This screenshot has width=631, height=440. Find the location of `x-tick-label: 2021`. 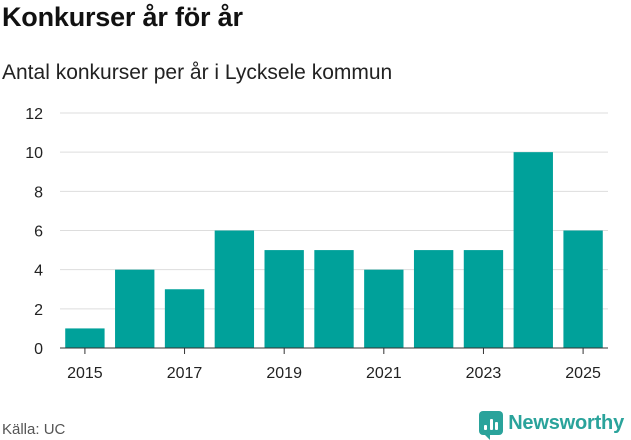

x-tick-label: 2021 is located at coordinates (384, 373).